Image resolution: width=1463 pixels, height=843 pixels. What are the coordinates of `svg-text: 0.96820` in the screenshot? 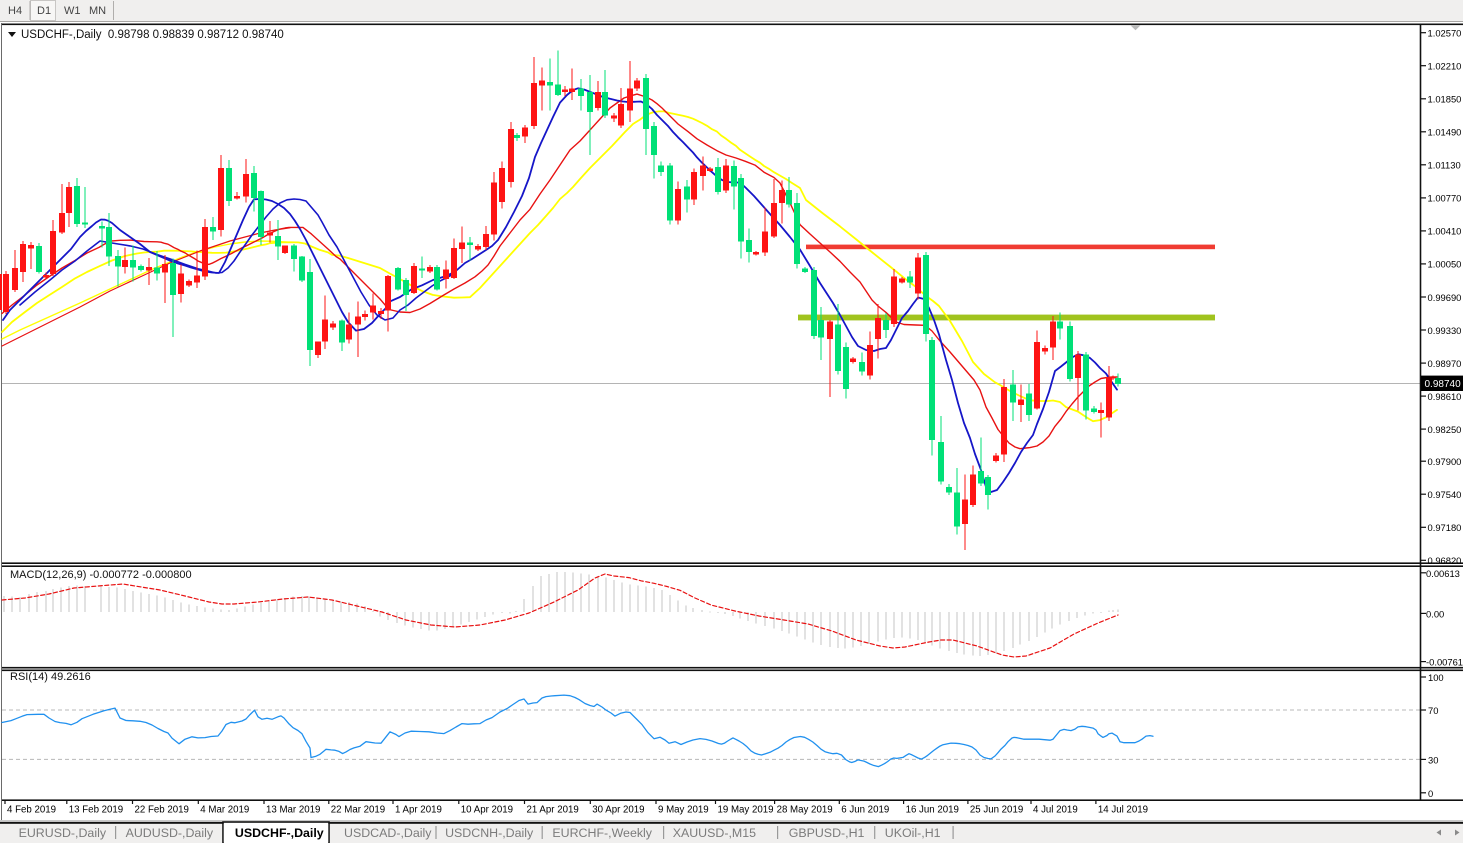 It's located at (1445, 560).